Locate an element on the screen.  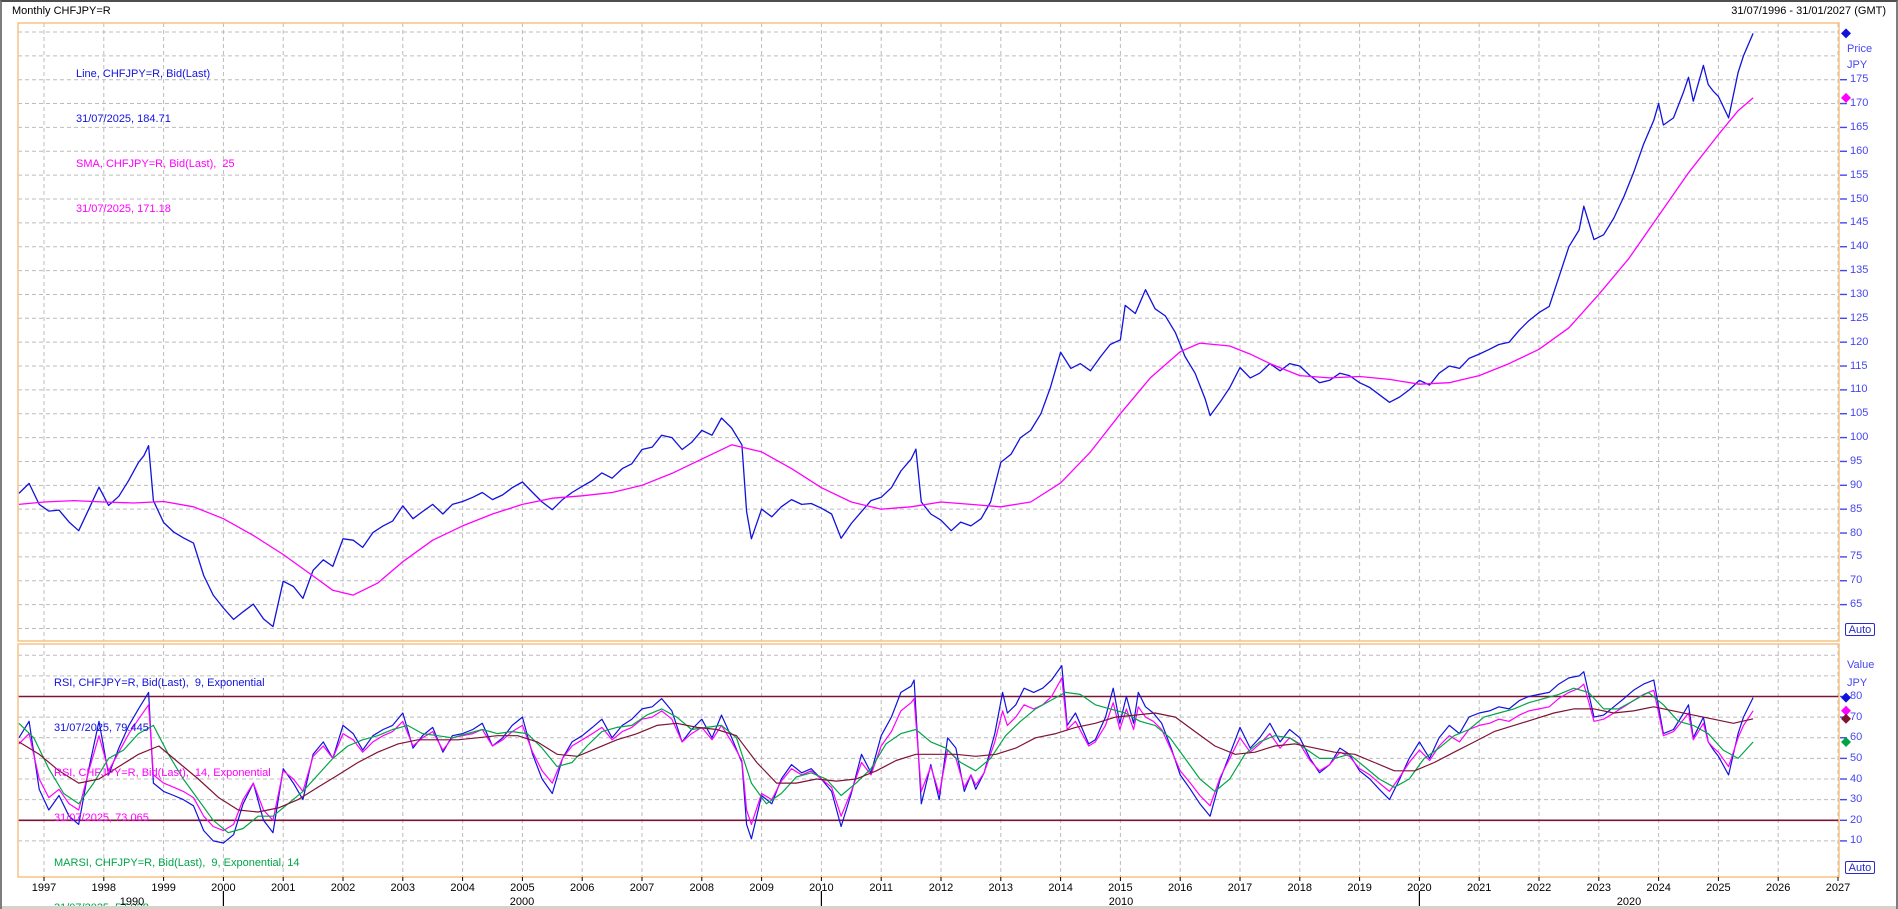
legend-row-rsi9: RSI, CHFJPY=R, Bid(Last), 9, Exponential is located at coordinates (159, 683).